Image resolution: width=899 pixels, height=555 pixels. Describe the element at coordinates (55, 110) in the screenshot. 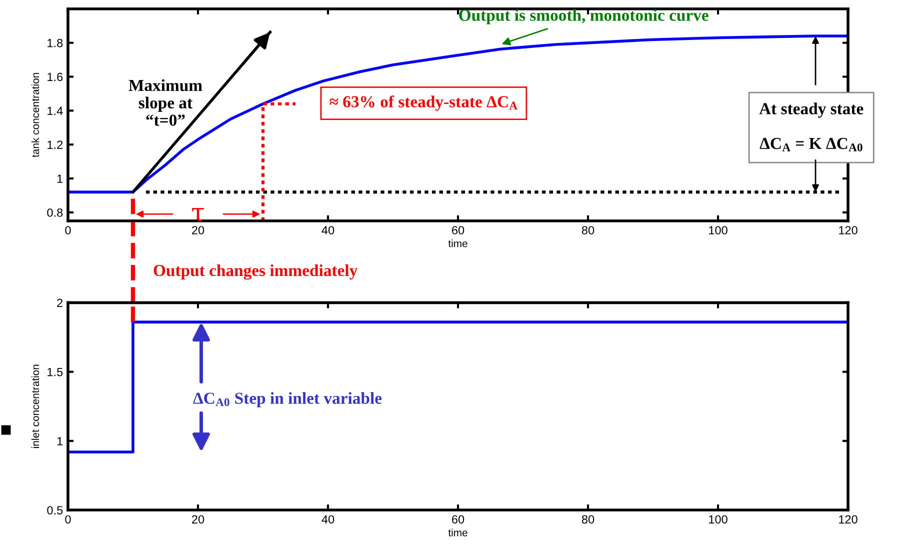

I see `y-tick-label: 1.4` at that location.